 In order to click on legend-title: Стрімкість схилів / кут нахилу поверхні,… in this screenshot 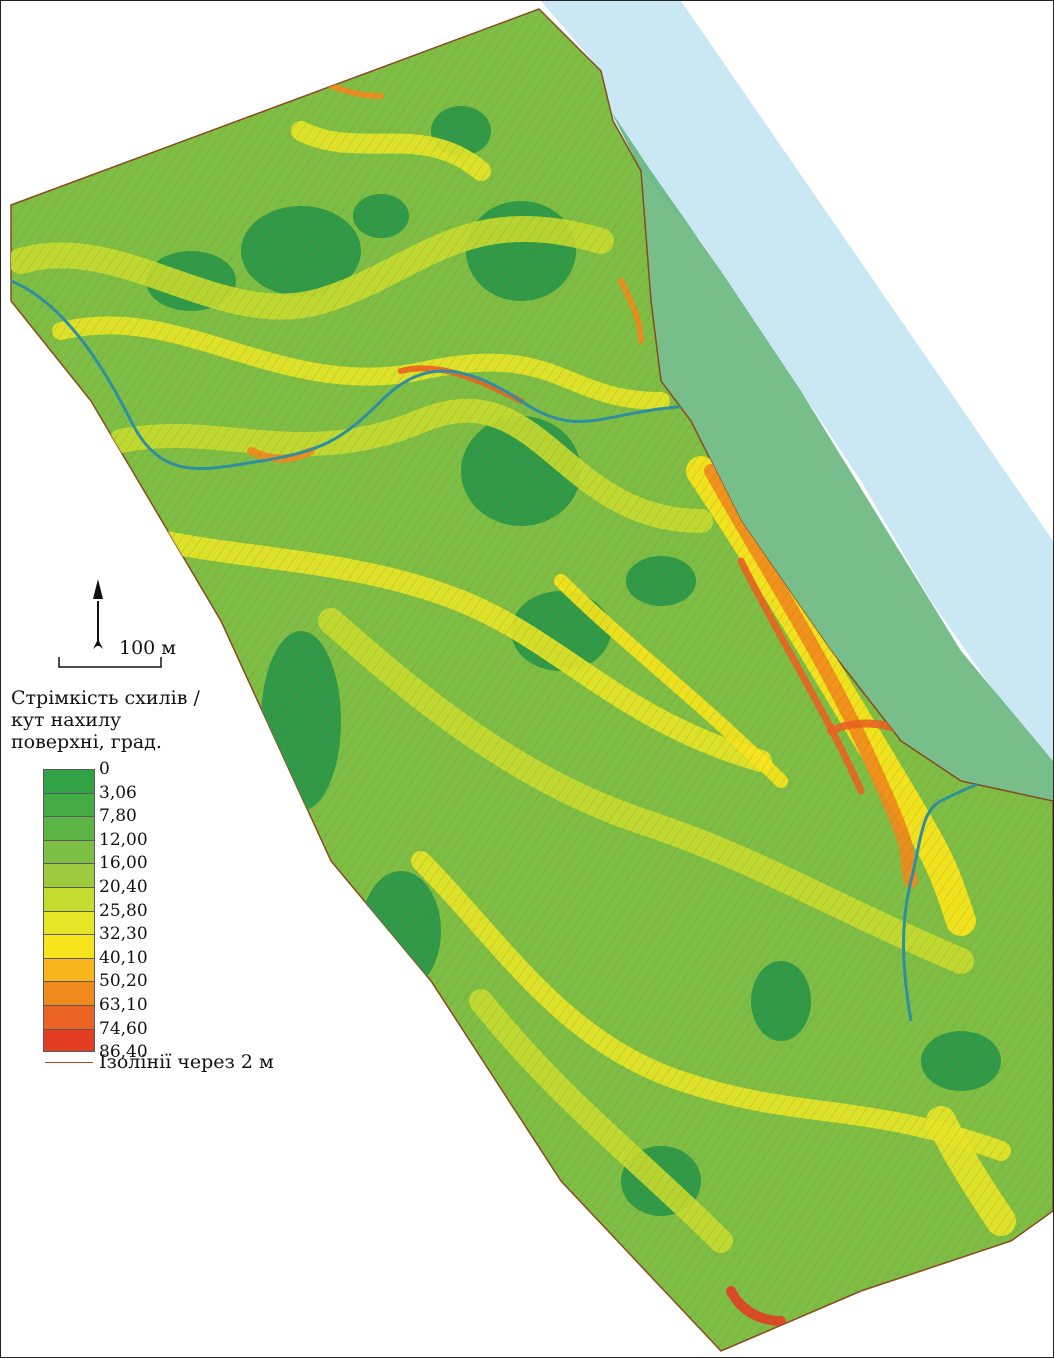, I will do `click(105, 720)`.